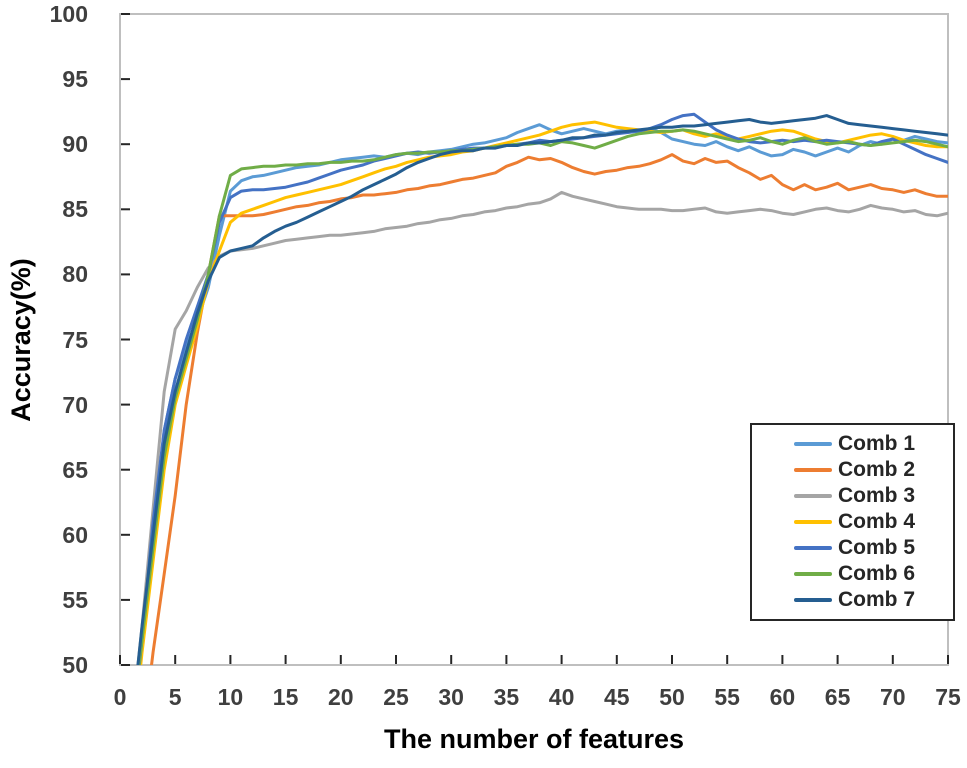  What do you see at coordinates (75, 404) in the screenshot?
I see `y-tick-label: 70` at bounding box center [75, 404].